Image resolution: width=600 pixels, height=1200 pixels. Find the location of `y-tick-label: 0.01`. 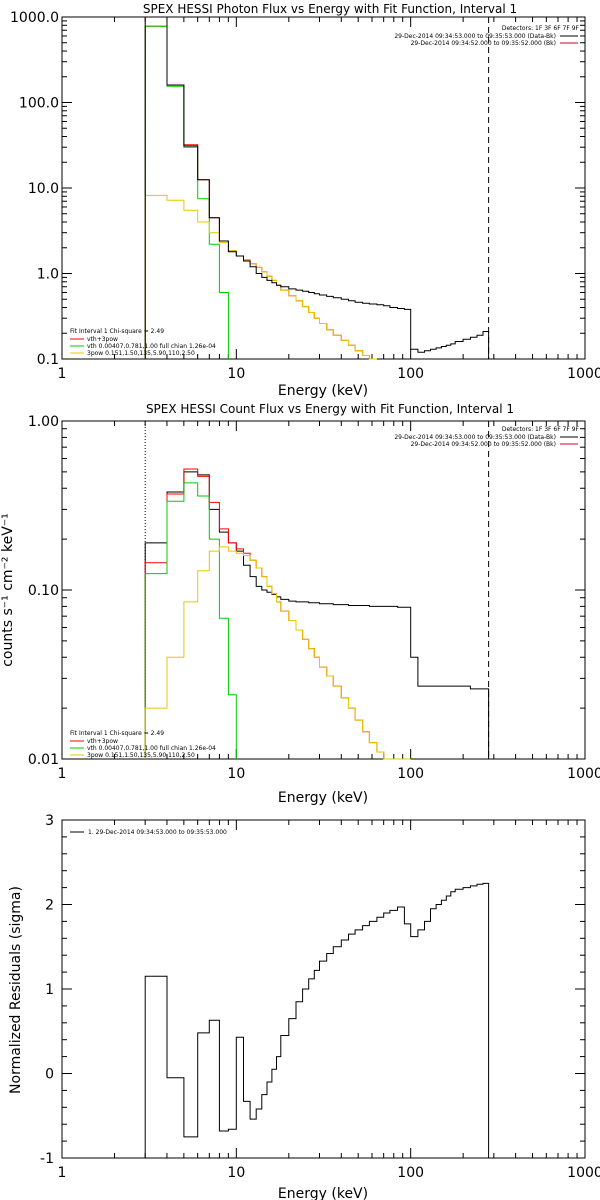

y-tick-label: 0.01 is located at coordinates (43, 760).